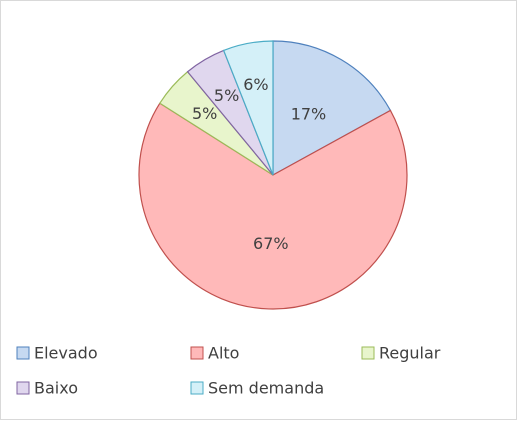 This screenshot has height=424, width=517. Describe the element at coordinates (223, 353) in the screenshot. I see `legend-label: Alto` at that location.